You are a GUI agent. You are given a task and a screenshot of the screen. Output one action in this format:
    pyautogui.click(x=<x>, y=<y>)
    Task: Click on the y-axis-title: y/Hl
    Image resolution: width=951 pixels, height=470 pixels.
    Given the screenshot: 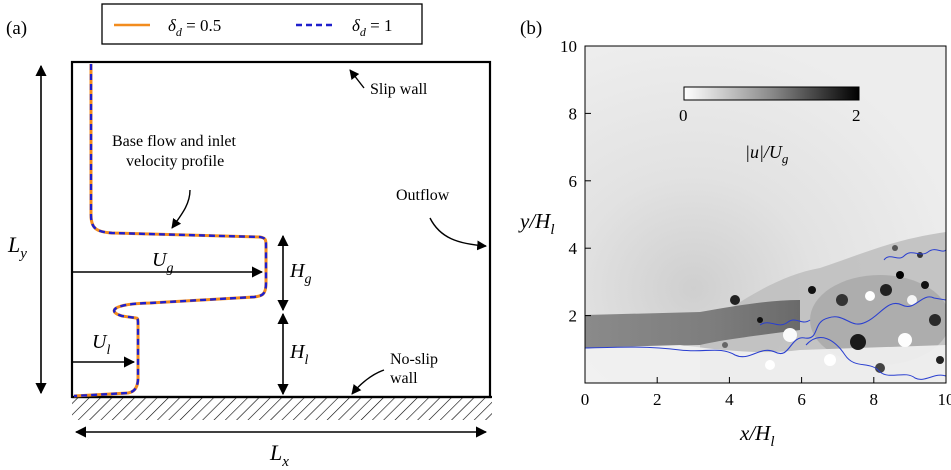 What is the action you would take?
    pyautogui.click(x=536, y=223)
    